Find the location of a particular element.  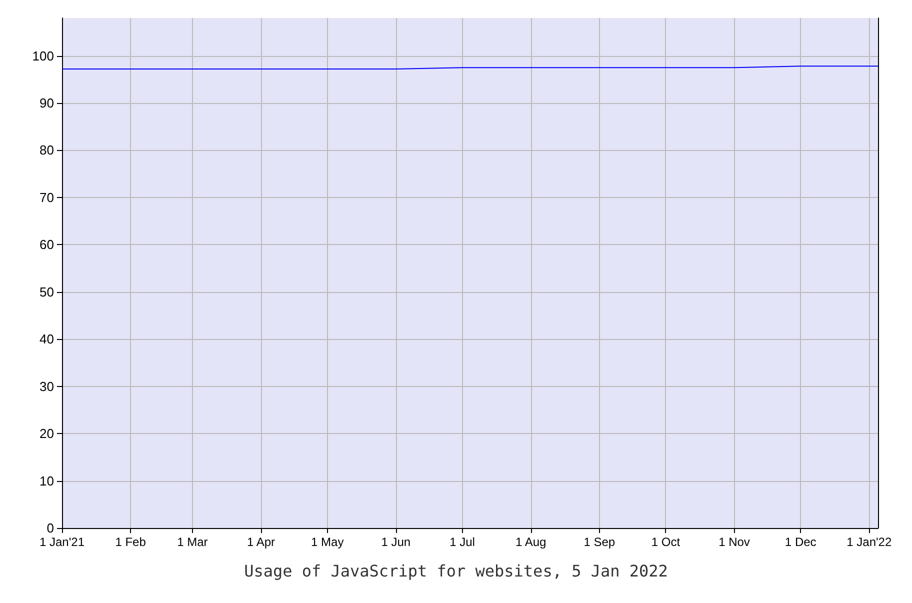

y-tick-label: 50 is located at coordinates (47, 292).